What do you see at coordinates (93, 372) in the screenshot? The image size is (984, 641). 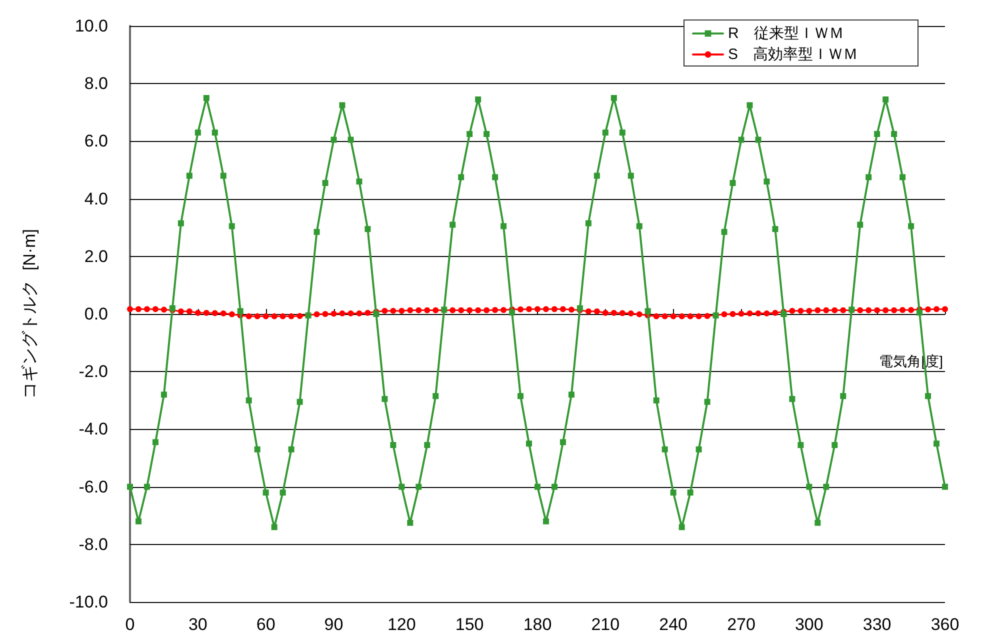 I see `y-tick-label: -2.0` at bounding box center [93, 372].